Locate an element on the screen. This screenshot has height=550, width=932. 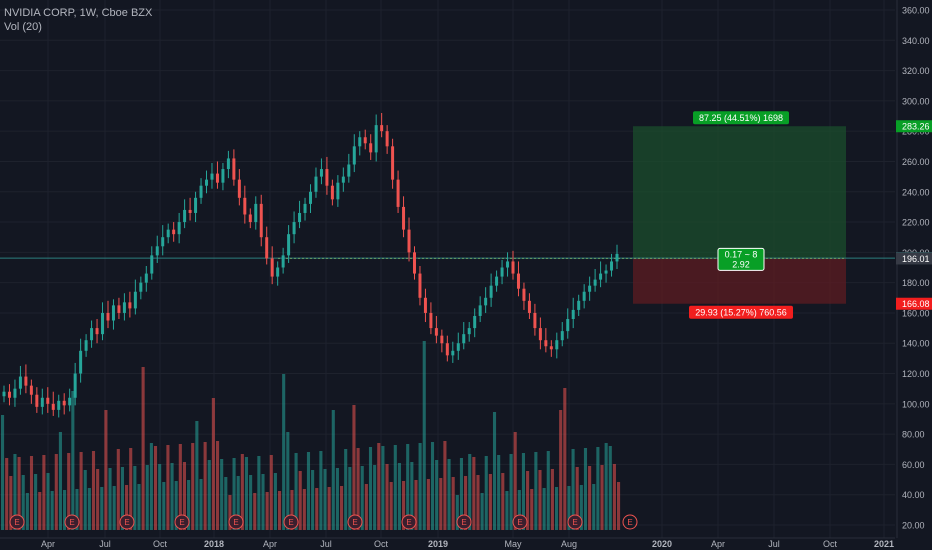
y-tick-label: 60.00 is located at coordinates (913, 465).